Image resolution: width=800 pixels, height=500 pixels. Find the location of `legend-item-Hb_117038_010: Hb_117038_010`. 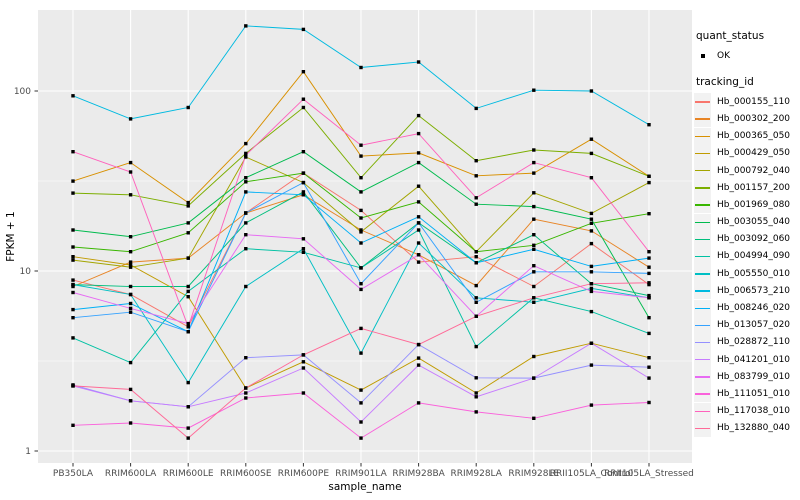

legend-item-Hb_117038_010: Hb_117038_010 is located at coordinates (747, 411).